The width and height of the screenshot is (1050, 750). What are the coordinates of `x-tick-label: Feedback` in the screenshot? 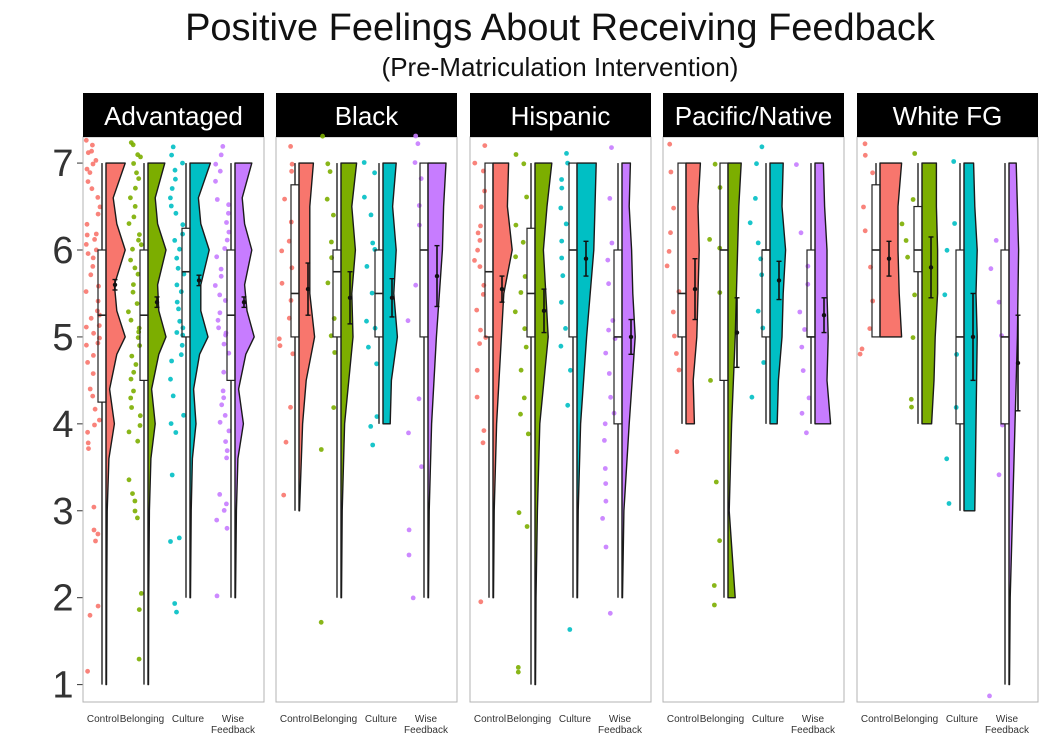 It's located at (620, 730).